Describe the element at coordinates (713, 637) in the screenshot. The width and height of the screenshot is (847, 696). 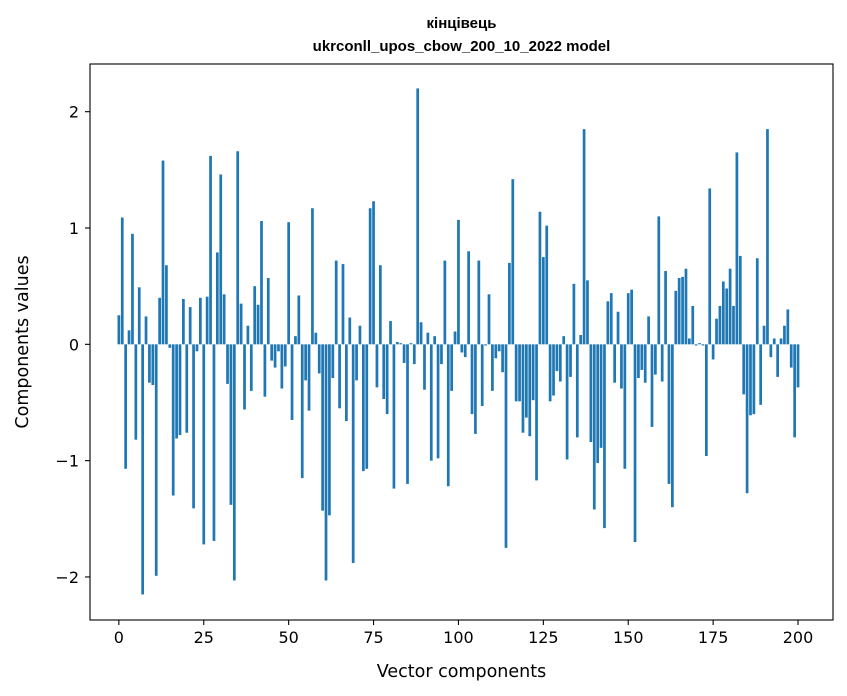
I see `x-tick-label: 175` at that location.